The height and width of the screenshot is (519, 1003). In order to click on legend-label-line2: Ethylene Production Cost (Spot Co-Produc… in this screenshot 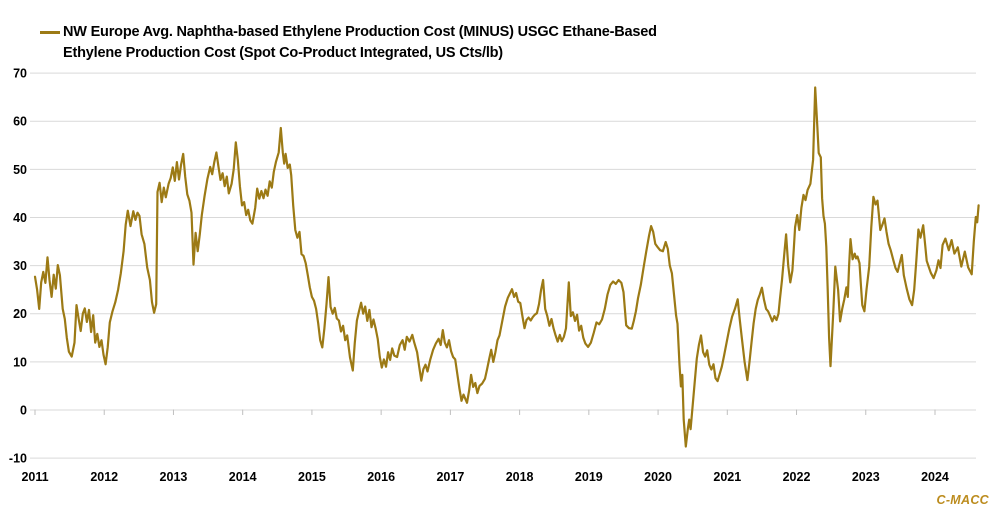, I will do `click(283, 53)`.